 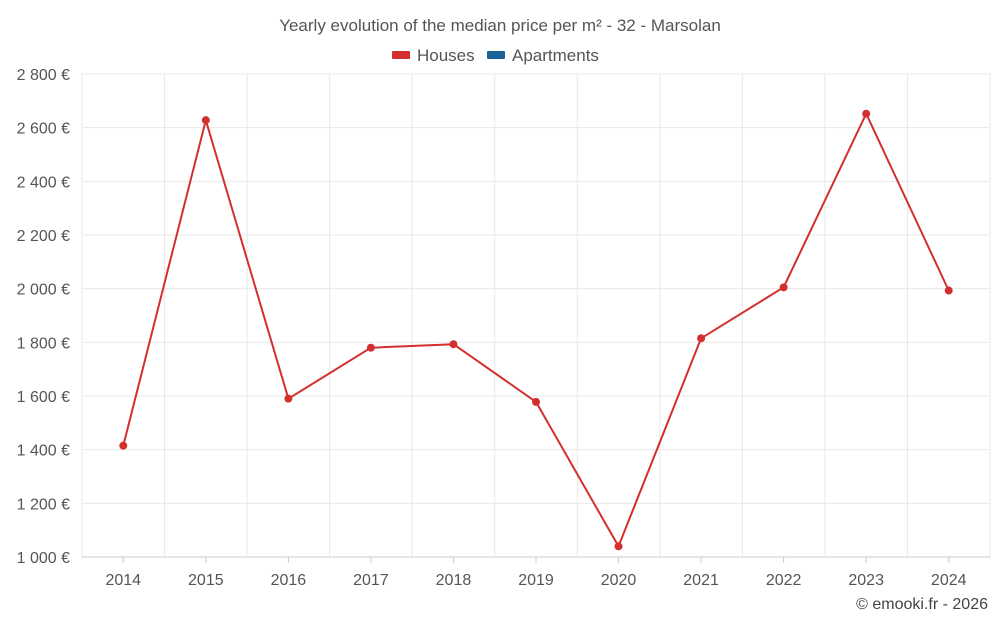 I want to click on x-tick-label: 2018, so click(x=454, y=580).